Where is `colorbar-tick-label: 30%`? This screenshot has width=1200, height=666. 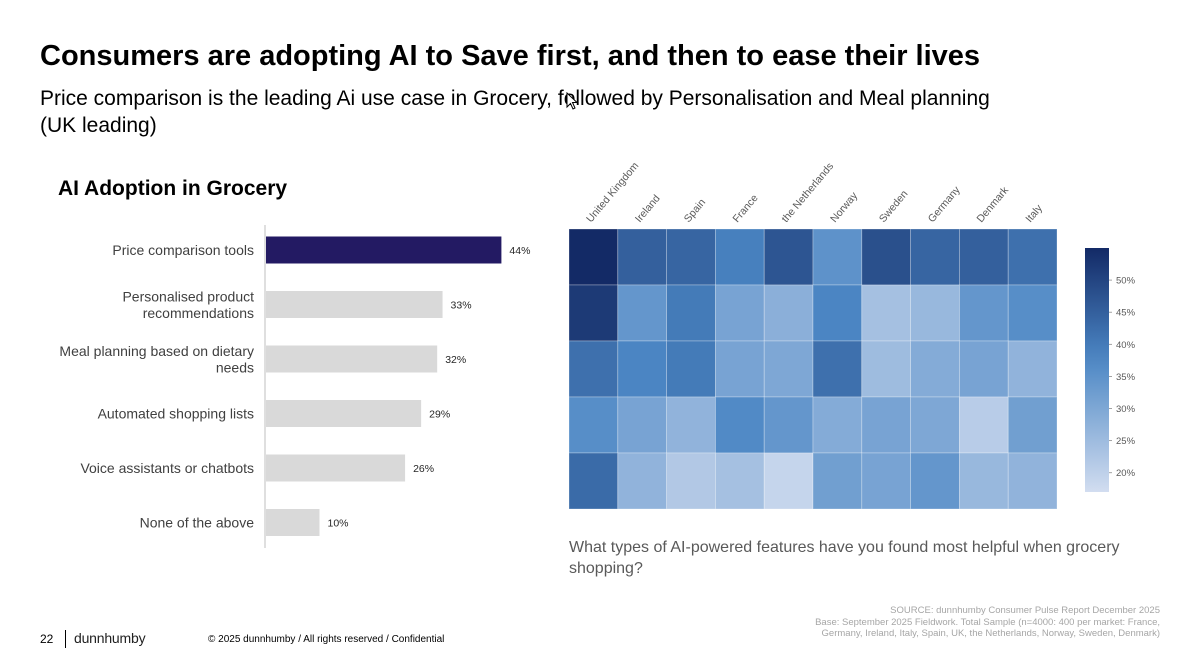
colorbar-tick-label: 30% is located at coordinates (1126, 409).